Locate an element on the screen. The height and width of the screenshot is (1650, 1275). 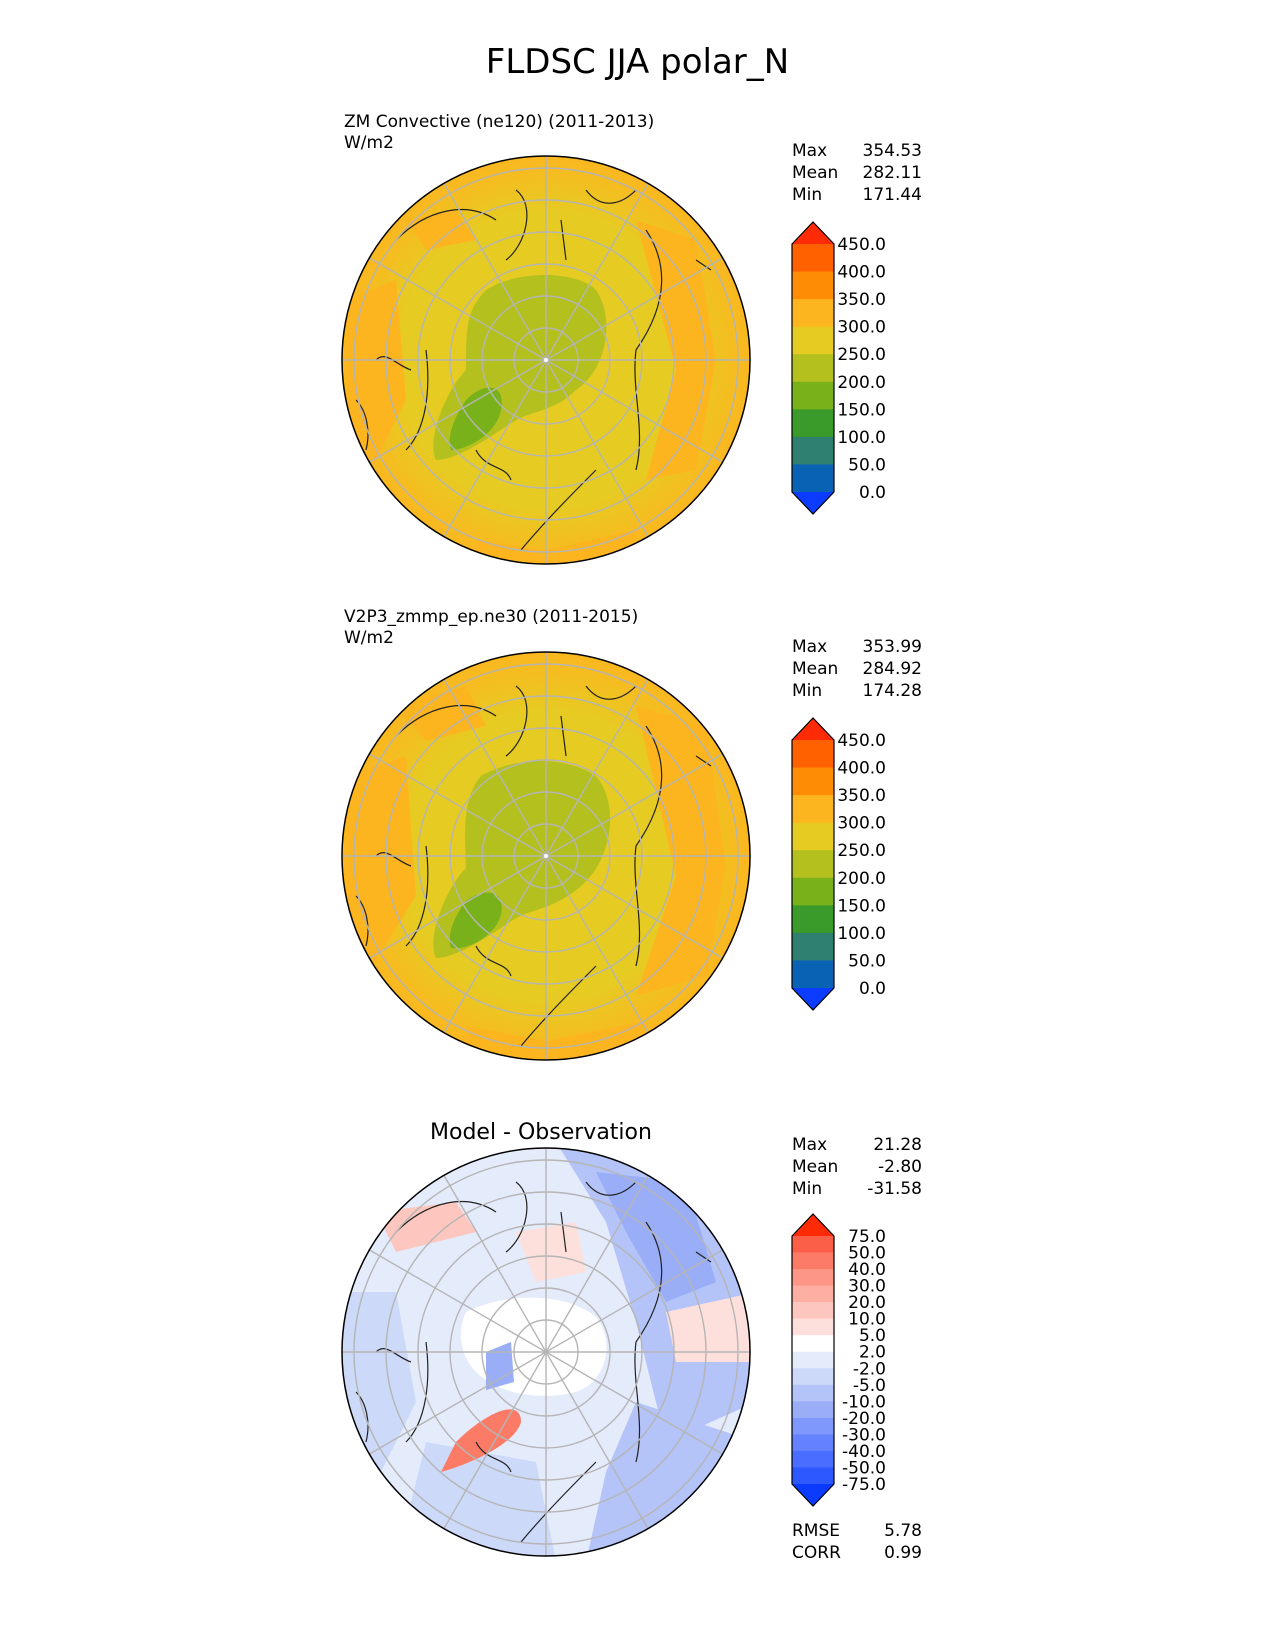
panel2-polar-map is located at coordinates (546, 856).